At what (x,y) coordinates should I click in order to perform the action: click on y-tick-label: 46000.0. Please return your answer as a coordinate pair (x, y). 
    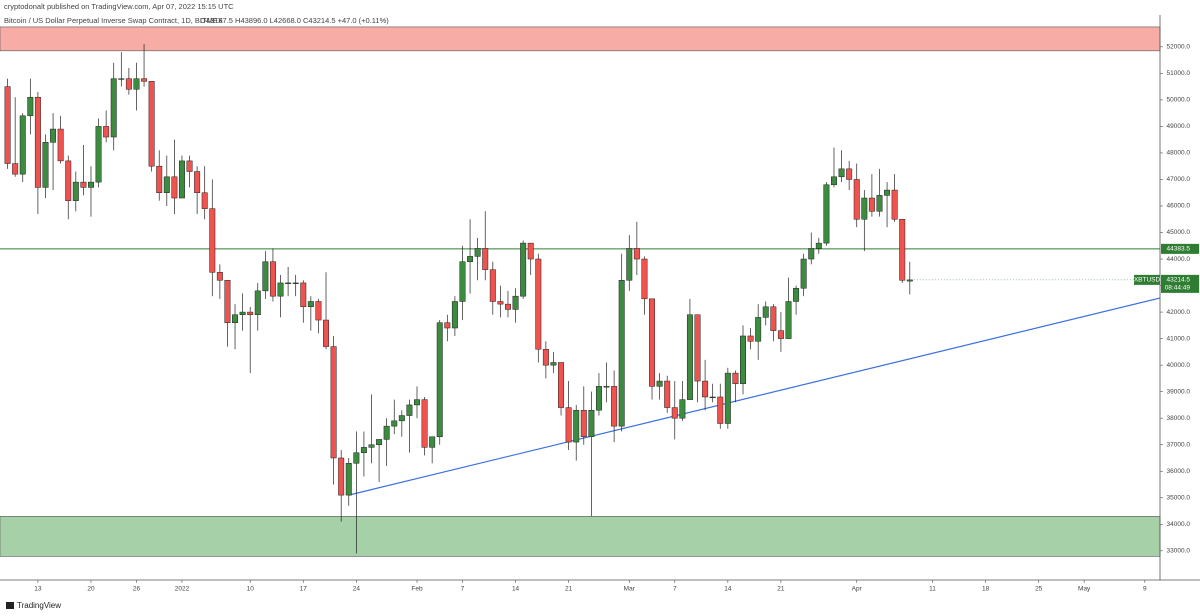
    Looking at the image, I should click on (1179, 206).